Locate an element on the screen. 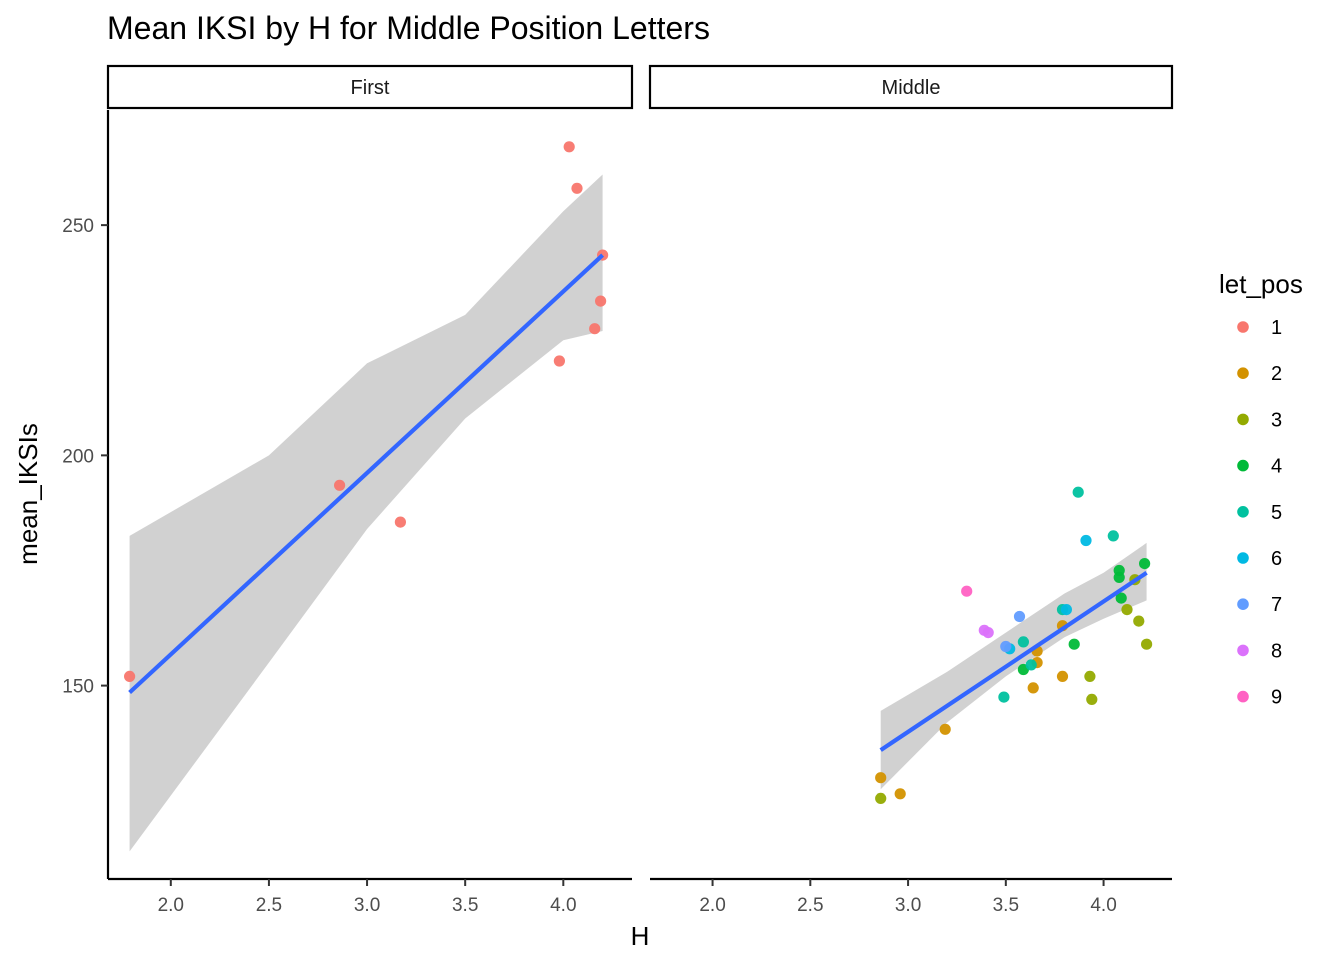  y-tick-label-1: 200 is located at coordinates (78, 456).